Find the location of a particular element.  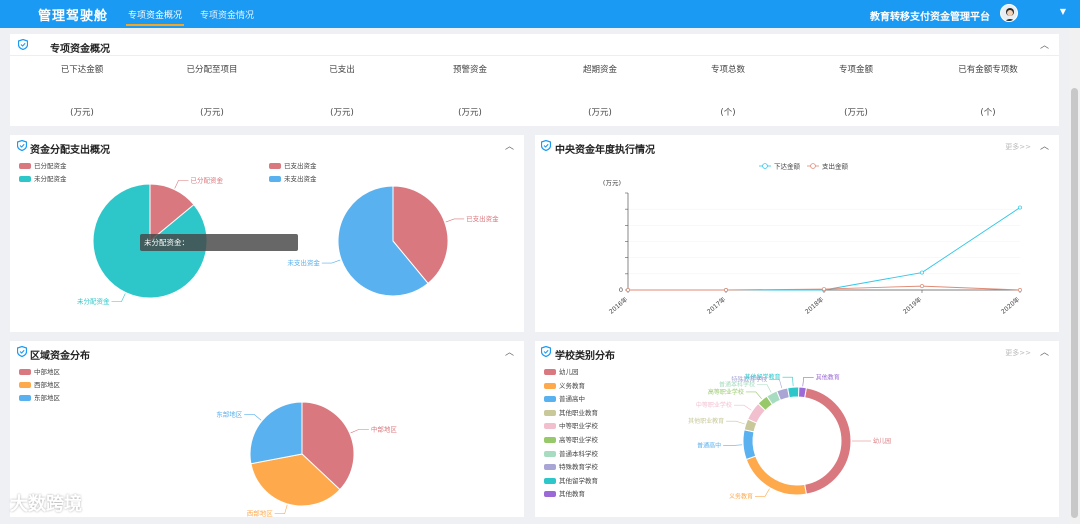

chevron-down-icon: ▼ is located at coordinates (1062, 11).